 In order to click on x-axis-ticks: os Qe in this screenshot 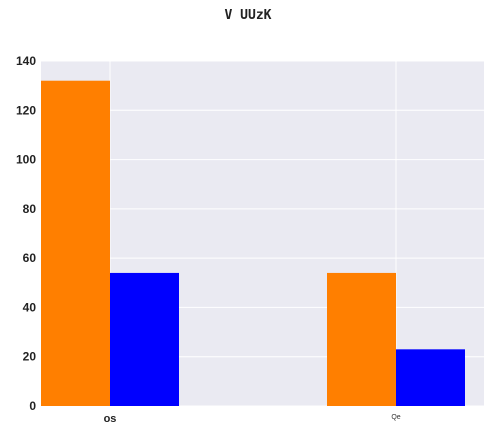, I will do `click(252, 419)`.